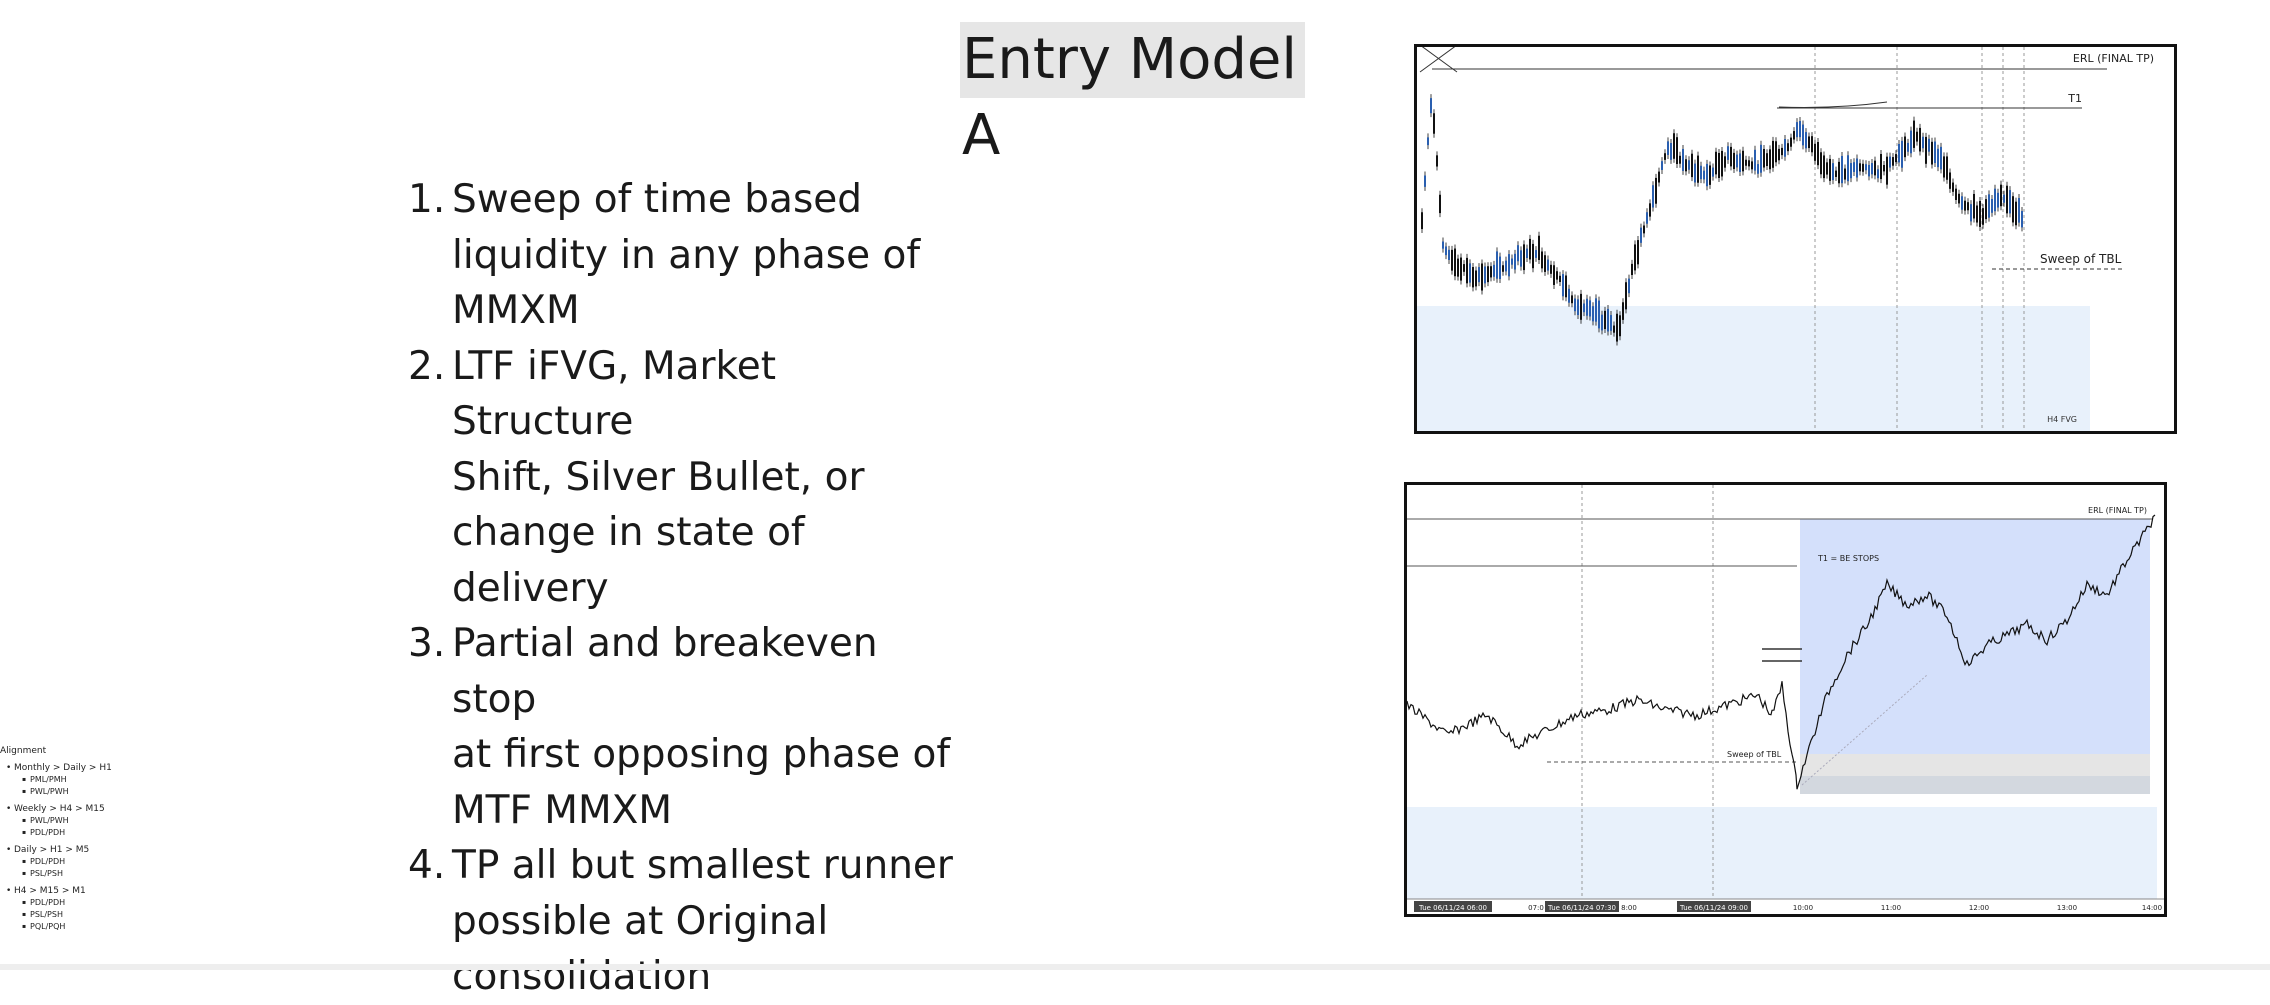 The image size is (2270, 1005). What do you see at coordinates (1132, 95) in the screenshot?
I see `page-title: Entry Model A` at bounding box center [1132, 95].